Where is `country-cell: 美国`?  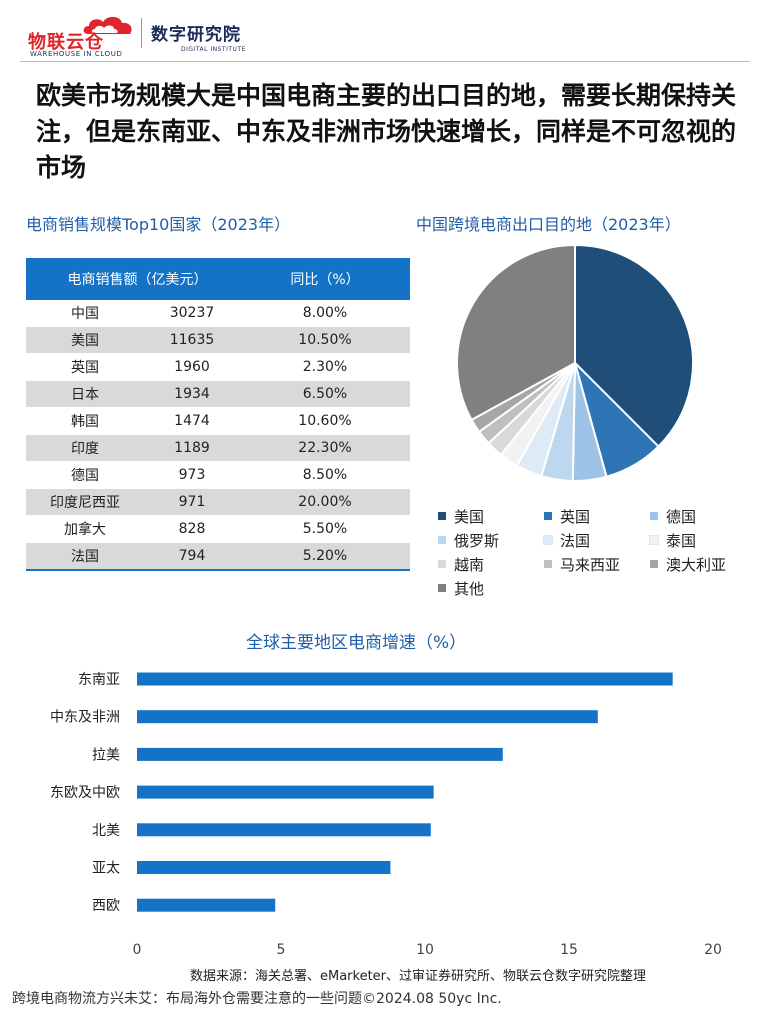
country-cell: 美国 is located at coordinates (85, 340).